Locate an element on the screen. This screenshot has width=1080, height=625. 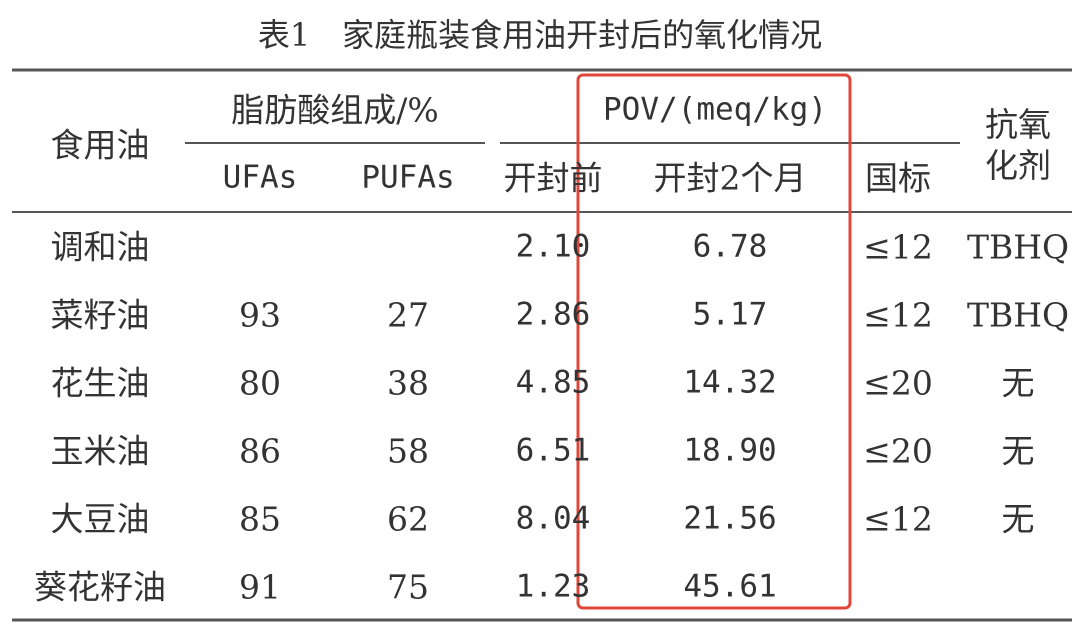
cell: 6.78 is located at coordinates (730, 246).